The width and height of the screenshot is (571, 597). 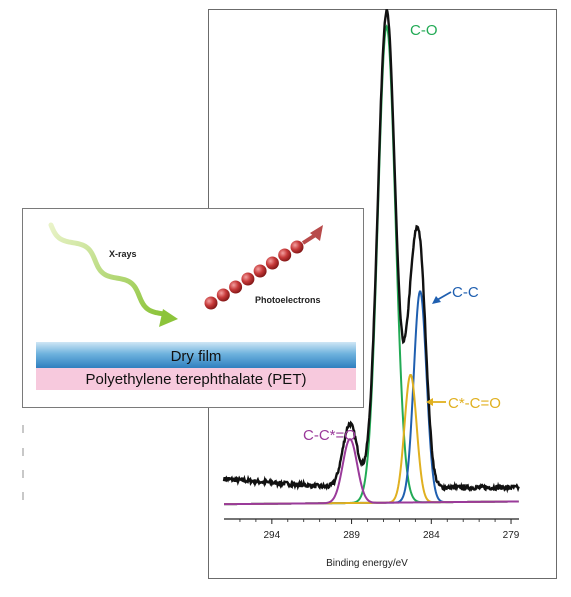 I want to click on c-c-arrow, so click(x=442, y=297).